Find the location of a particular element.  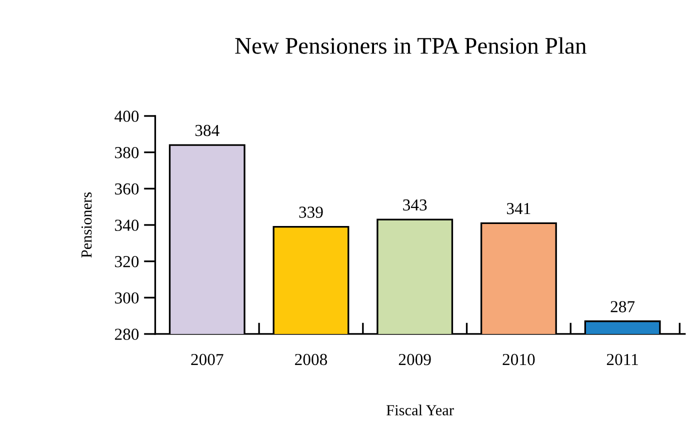

chart-title: New Pensioners in TPA Pension Plan is located at coordinates (410, 45).